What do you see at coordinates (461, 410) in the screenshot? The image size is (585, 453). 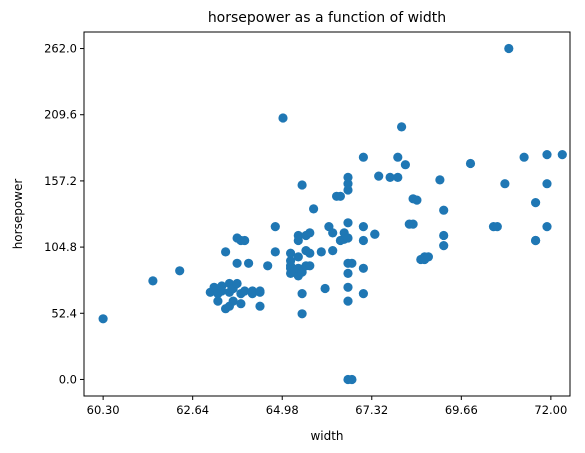 I see `x-tick-label: 69.66` at bounding box center [461, 410].